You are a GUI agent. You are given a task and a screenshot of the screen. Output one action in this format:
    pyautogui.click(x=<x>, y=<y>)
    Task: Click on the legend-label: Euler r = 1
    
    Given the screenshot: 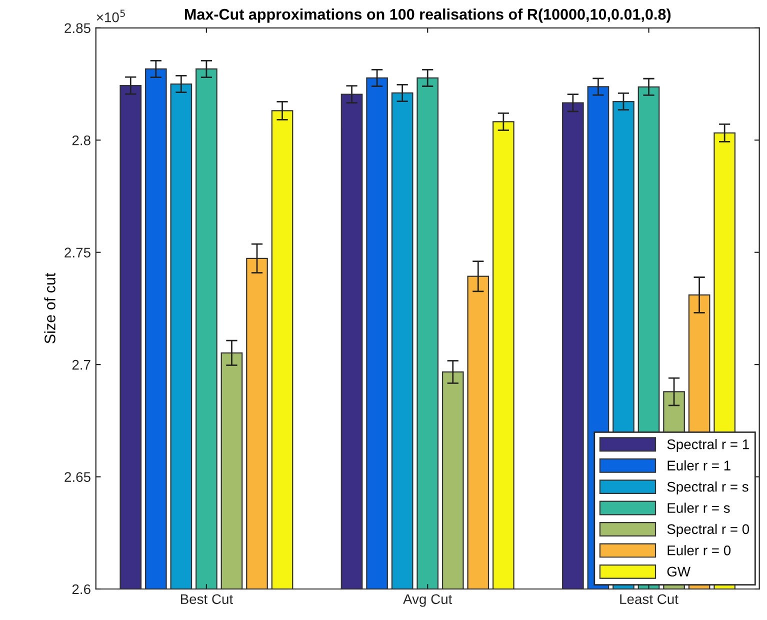 What is the action you would take?
    pyautogui.click(x=699, y=465)
    